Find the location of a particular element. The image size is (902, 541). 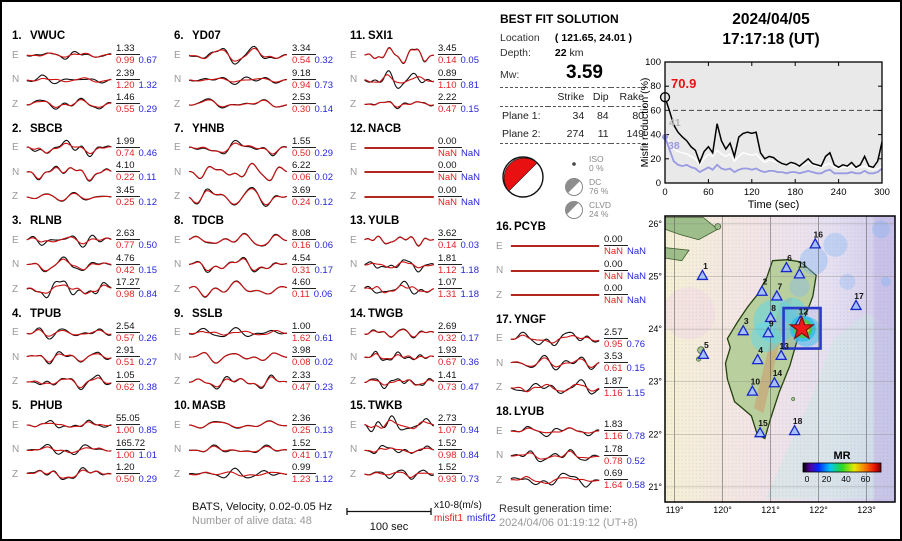

misfit1-value: 0.95 is located at coordinates (613, 344).